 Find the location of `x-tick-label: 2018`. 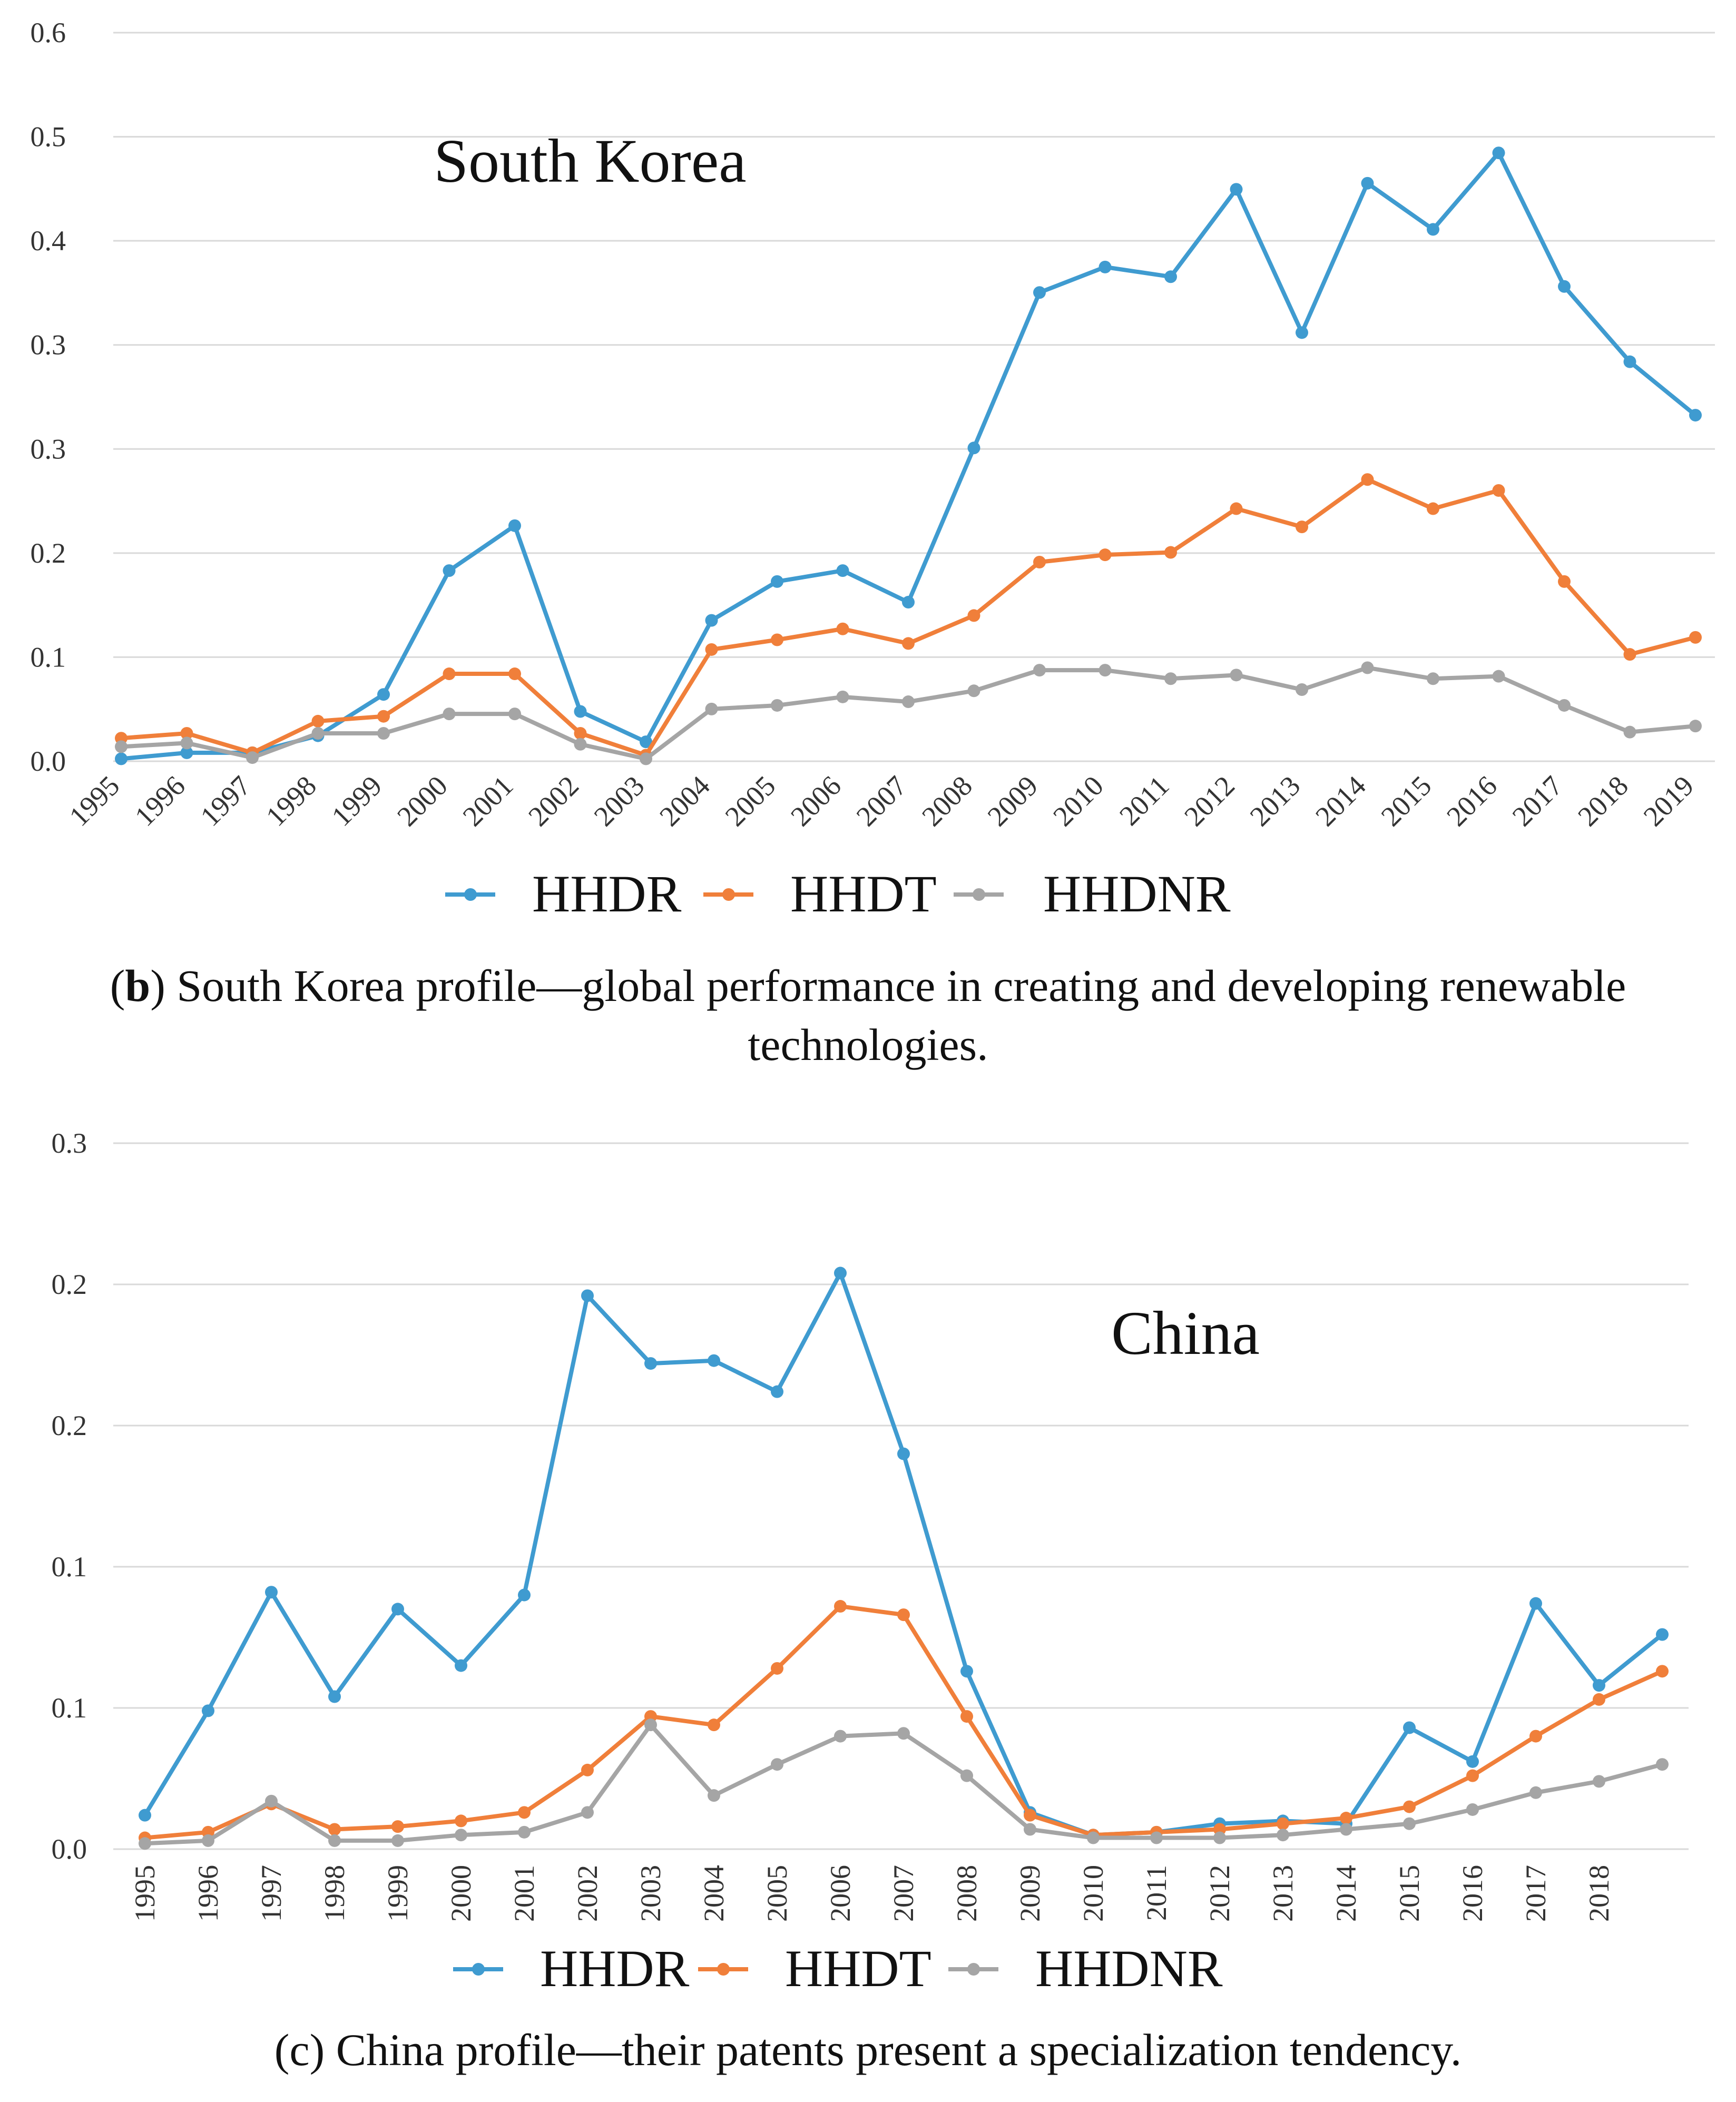

x-tick-label: 2018 is located at coordinates (1603, 801).